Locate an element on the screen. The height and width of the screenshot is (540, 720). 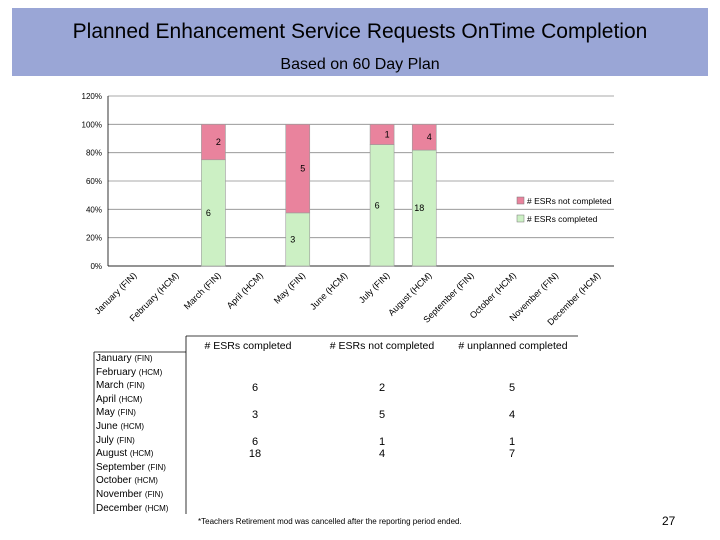
data-label-not-completed: 4 is located at coordinates (429, 137).